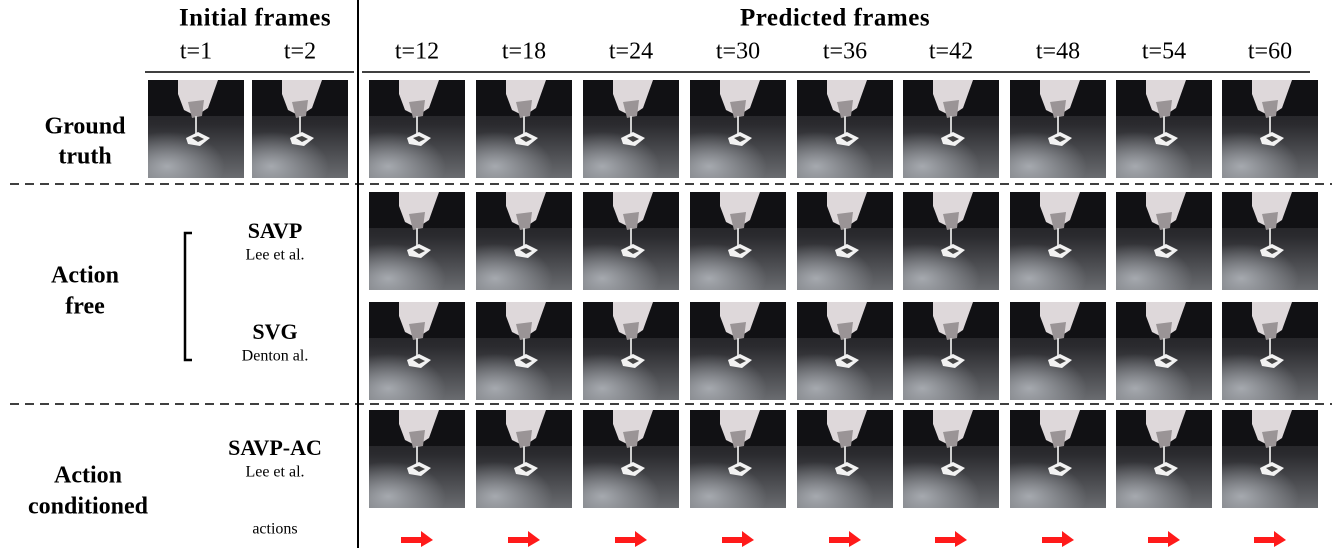 This screenshot has width=1332, height=548. I want to click on row-label: truth, so click(84, 157).